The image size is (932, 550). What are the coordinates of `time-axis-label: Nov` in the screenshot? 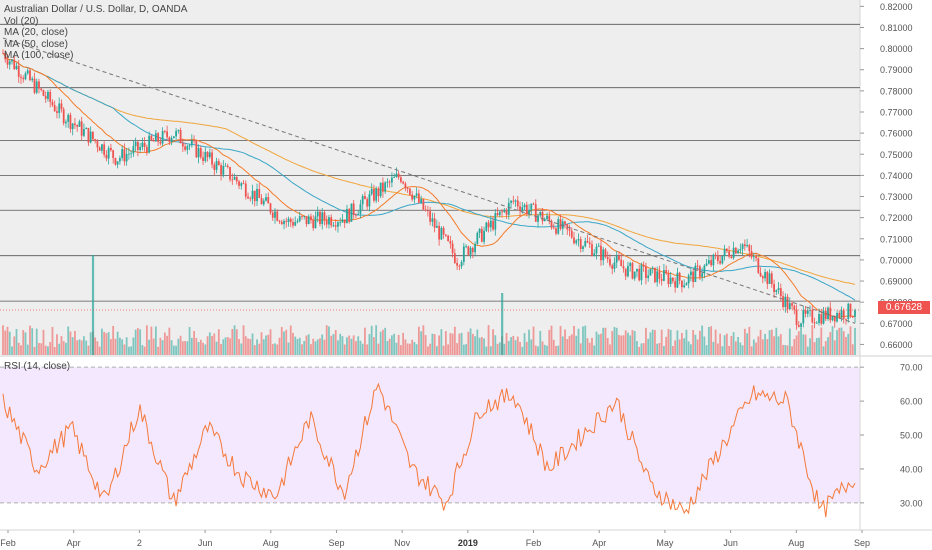 It's located at (402, 543).